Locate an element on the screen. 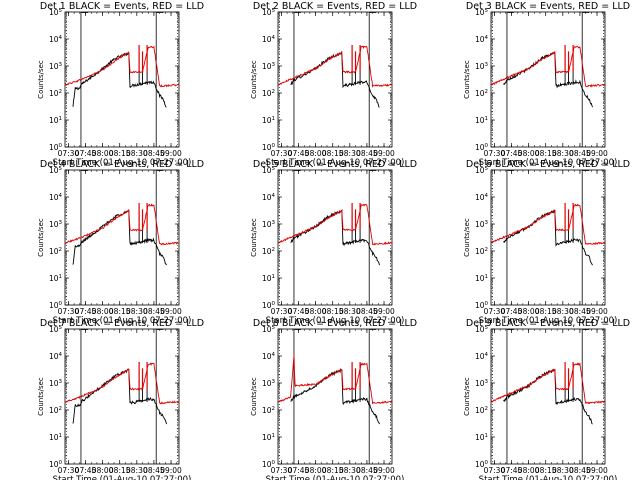 The image size is (640, 480). panel-title: Det 6 BLACK = Events, RED = LLD is located at coordinates (548, 164).